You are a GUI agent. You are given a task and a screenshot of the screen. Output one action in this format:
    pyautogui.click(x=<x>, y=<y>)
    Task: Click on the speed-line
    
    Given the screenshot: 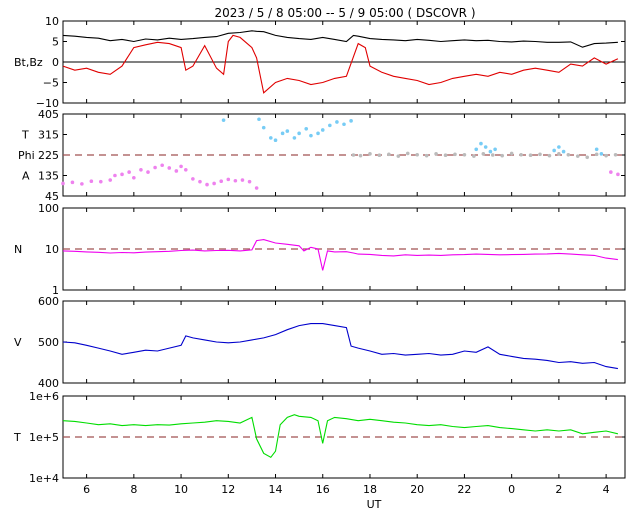 What is the action you would take?
    pyautogui.click(x=340, y=346)
    